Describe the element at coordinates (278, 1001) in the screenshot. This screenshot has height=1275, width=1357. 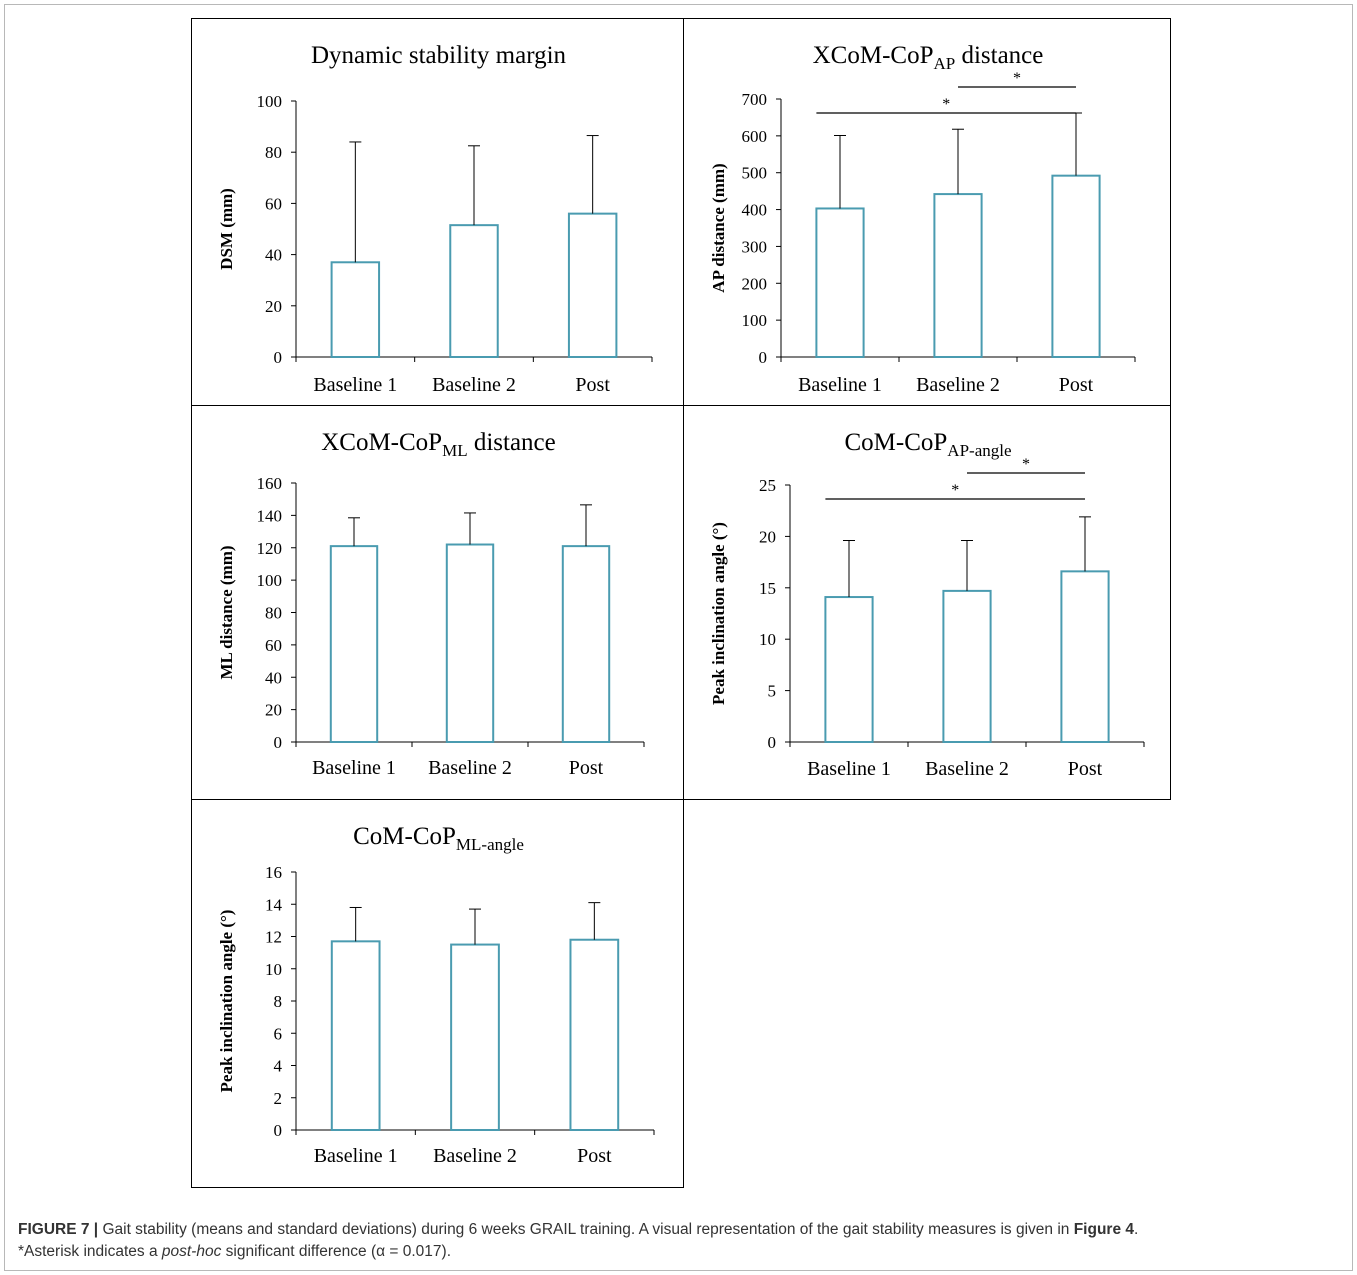
I see `y-tick-label: 8` at that location.